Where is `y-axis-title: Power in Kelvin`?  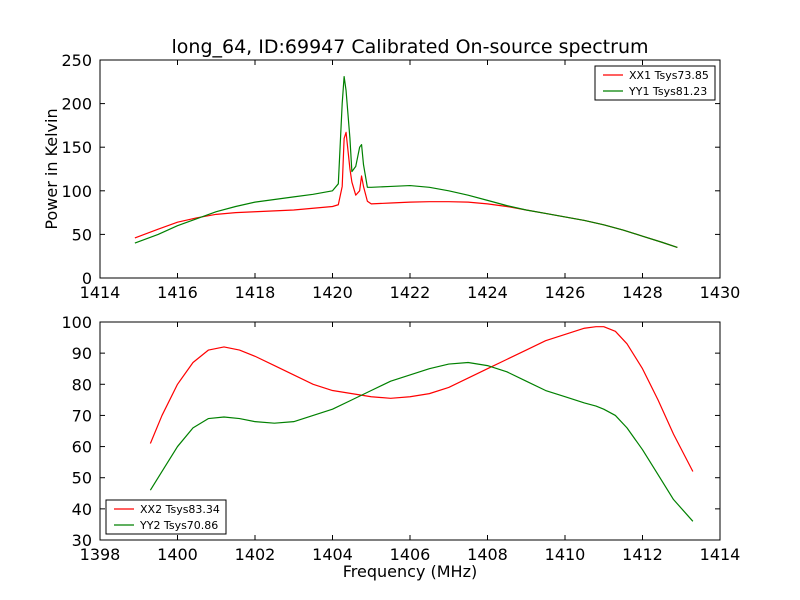 y-axis-title: Power in Kelvin is located at coordinates (51, 168).